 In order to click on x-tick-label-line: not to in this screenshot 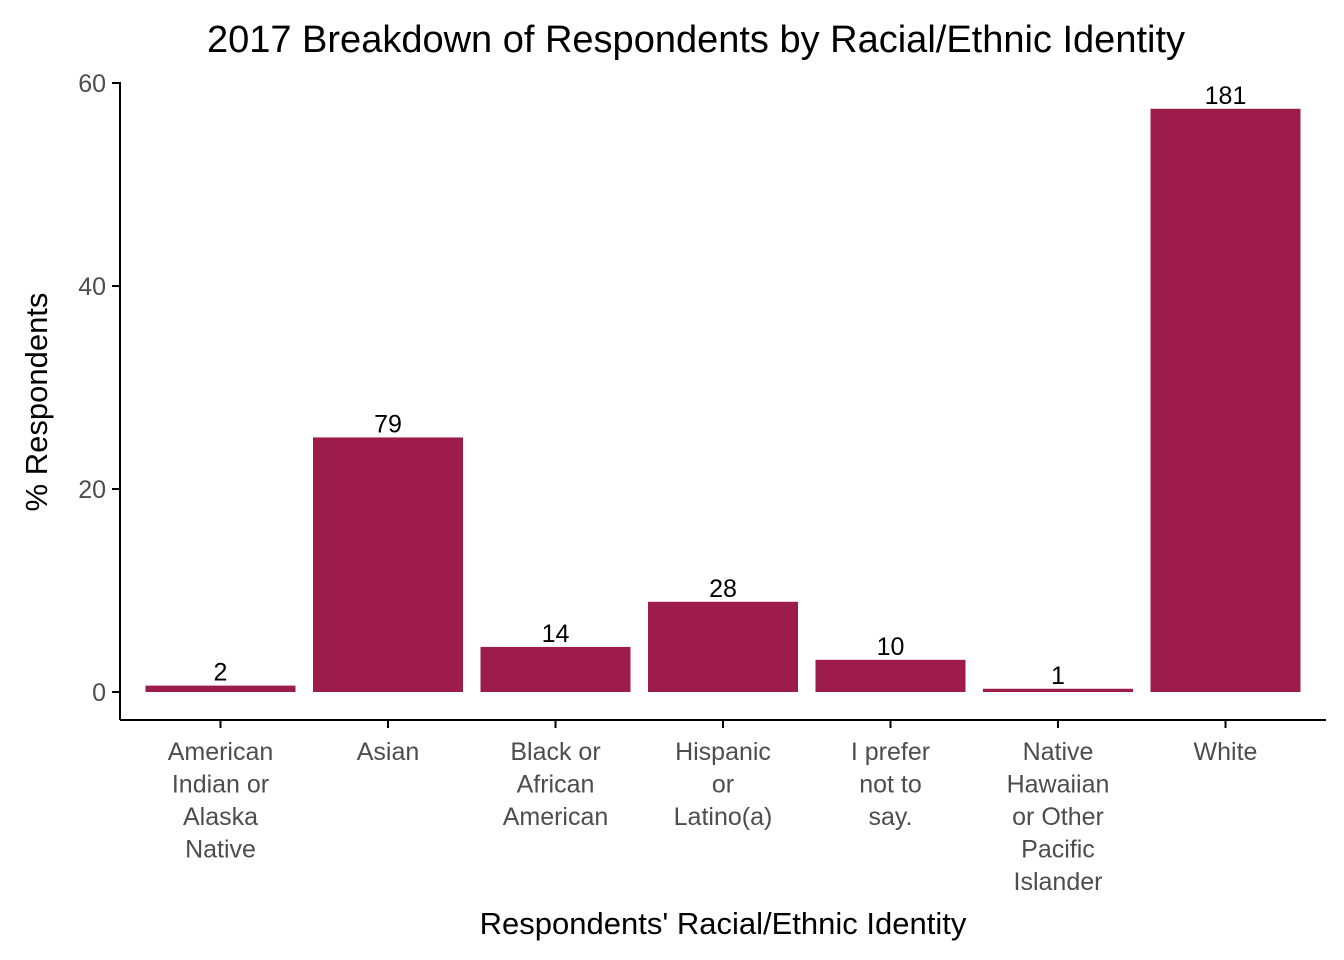, I will do `click(890, 785)`.